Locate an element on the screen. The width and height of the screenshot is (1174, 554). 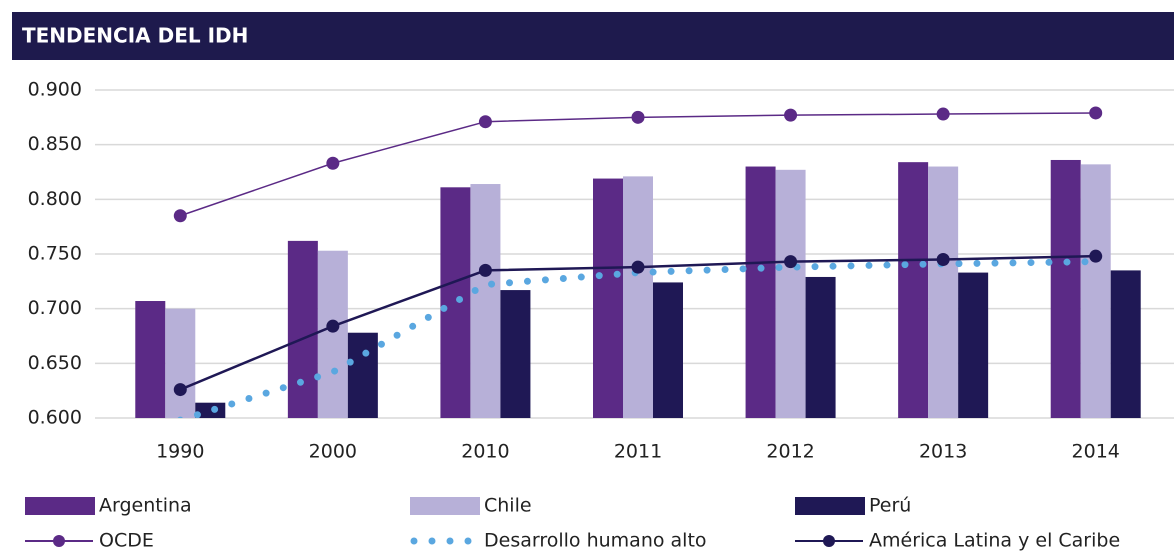
legend-label: Desarrollo humano alto is located at coordinates (595, 541).